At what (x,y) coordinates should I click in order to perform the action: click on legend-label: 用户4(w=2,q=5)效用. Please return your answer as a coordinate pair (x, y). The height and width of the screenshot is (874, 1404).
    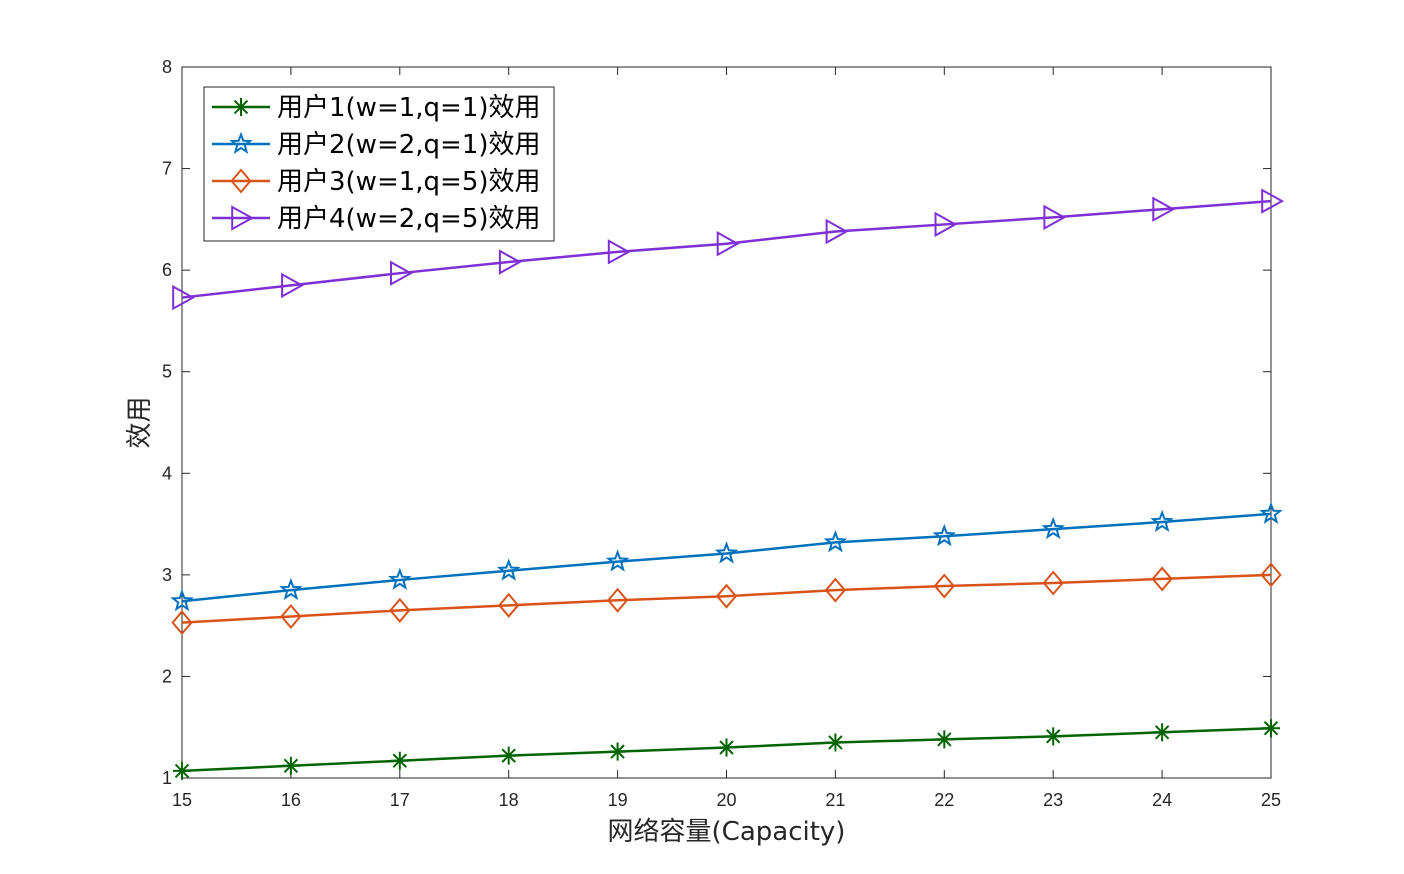
    Looking at the image, I should click on (409, 219).